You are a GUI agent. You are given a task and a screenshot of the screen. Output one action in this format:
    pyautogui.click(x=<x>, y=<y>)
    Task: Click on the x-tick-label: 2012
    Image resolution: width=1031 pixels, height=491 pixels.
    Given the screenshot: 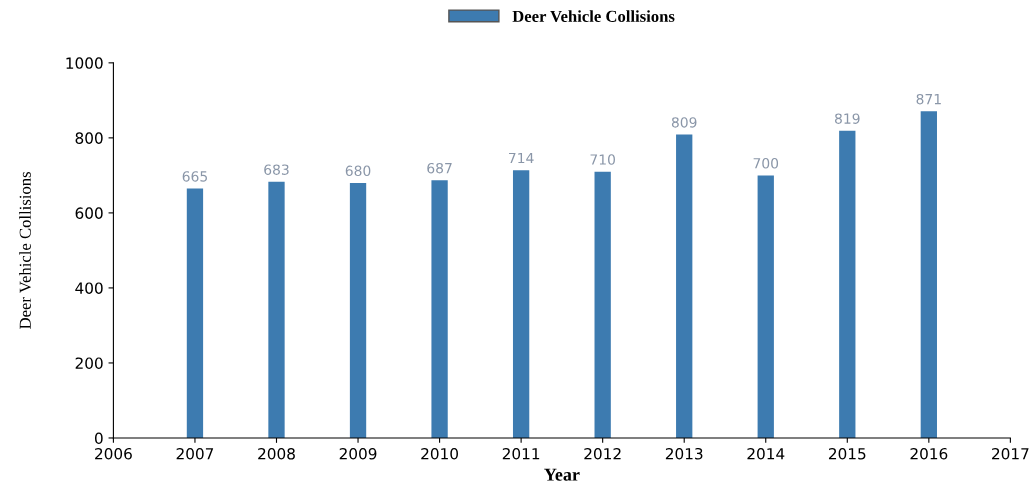 What is the action you would take?
    pyautogui.click(x=602, y=453)
    